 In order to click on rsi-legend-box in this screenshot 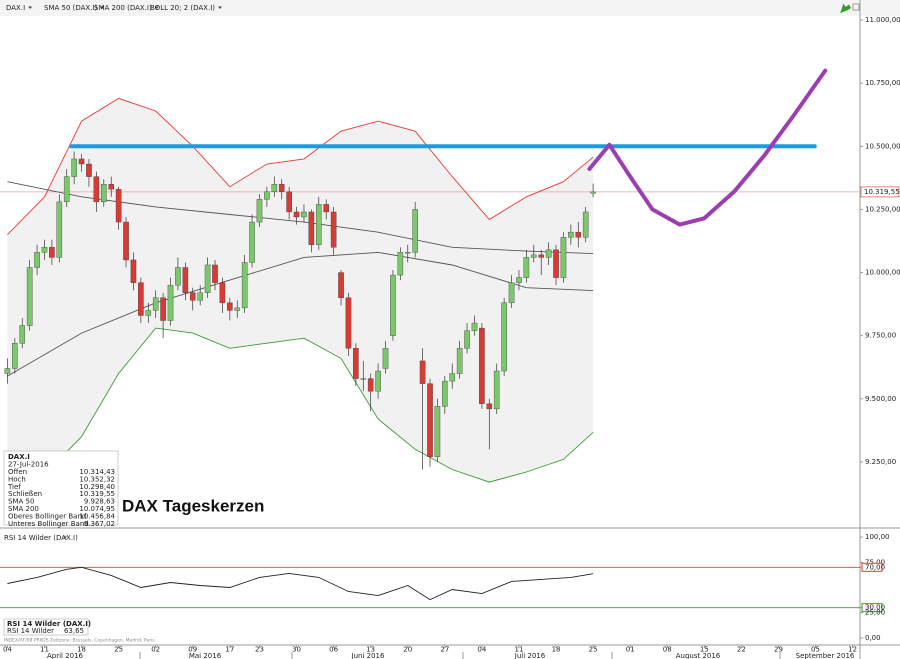, I will do `click(46, 627)`.